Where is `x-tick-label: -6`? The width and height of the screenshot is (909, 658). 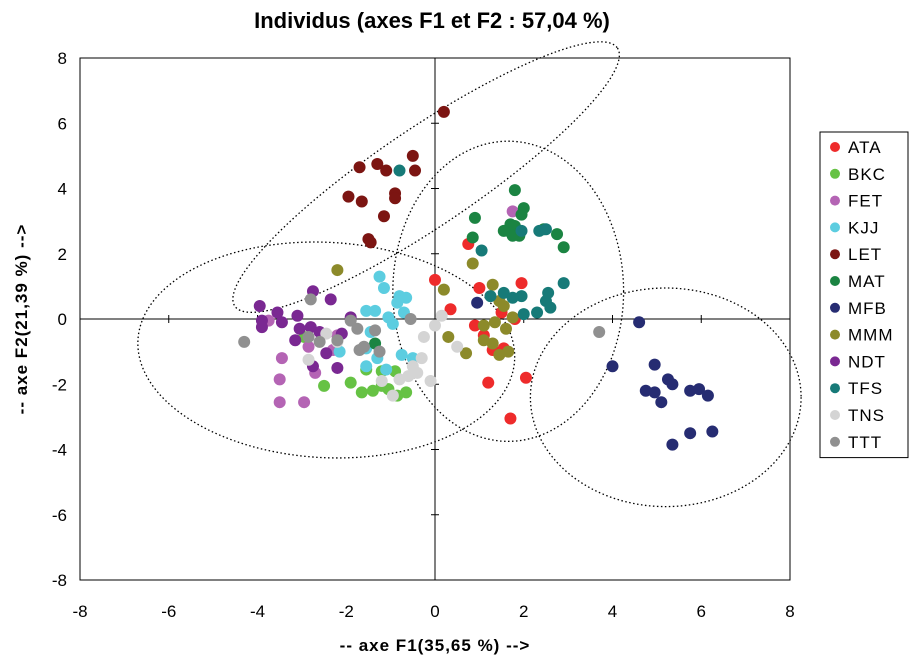
x-tick-label: -6 is located at coordinates (168, 611).